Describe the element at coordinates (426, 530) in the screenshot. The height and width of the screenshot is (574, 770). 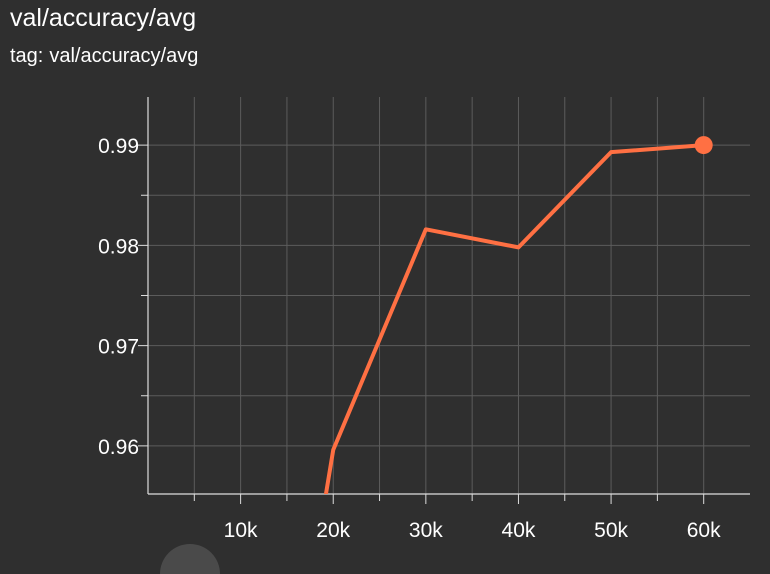
I see `x-tick-label: 30k` at that location.